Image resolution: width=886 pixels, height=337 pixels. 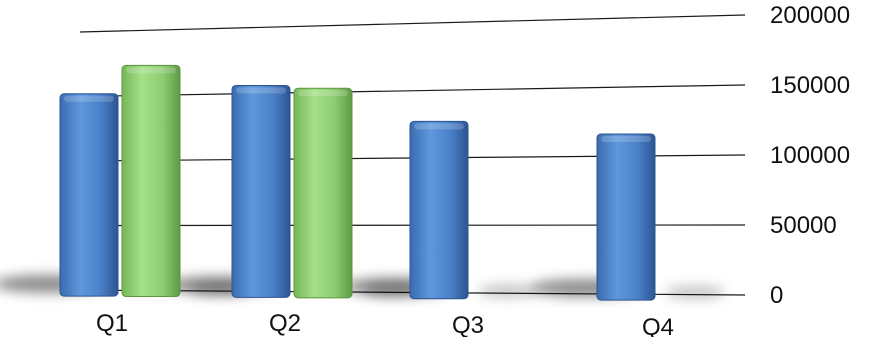 I want to click on y-tick-label: 100000, so click(x=810, y=155).